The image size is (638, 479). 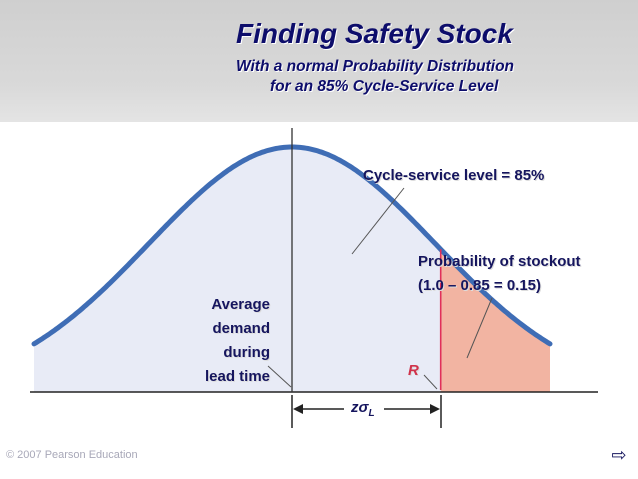 What do you see at coordinates (72, 455) in the screenshot?
I see `copyright-notice: © 2007 Pearson Education` at bounding box center [72, 455].